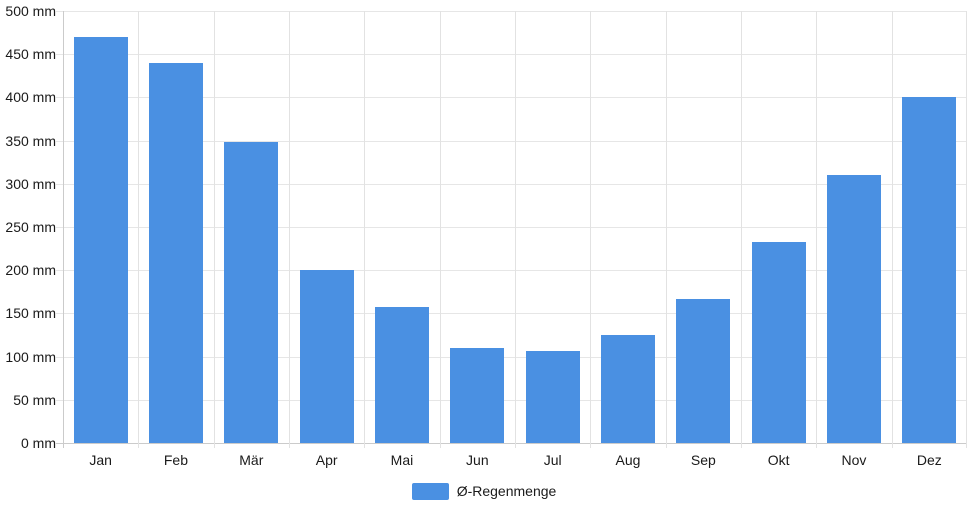 This screenshot has height=508, width=968. Describe the element at coordinates (100, 239) in the screenshot. I see `bar-jan` at that location.